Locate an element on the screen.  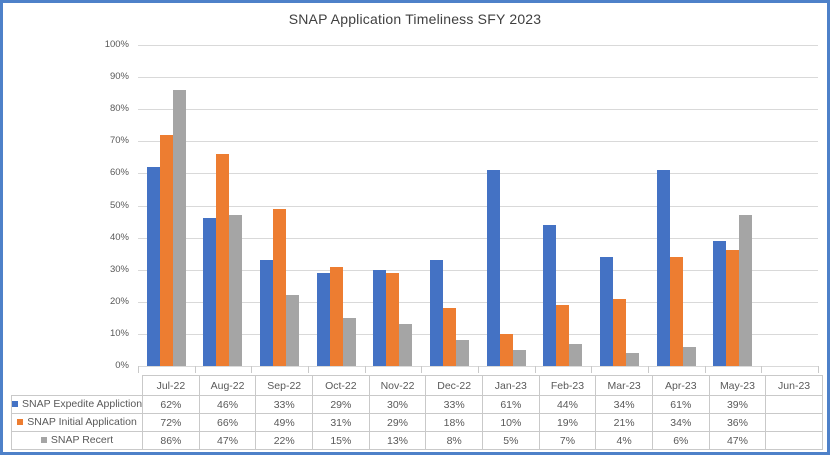
y-axis-label: 60% is located at coordinates (119, 173).